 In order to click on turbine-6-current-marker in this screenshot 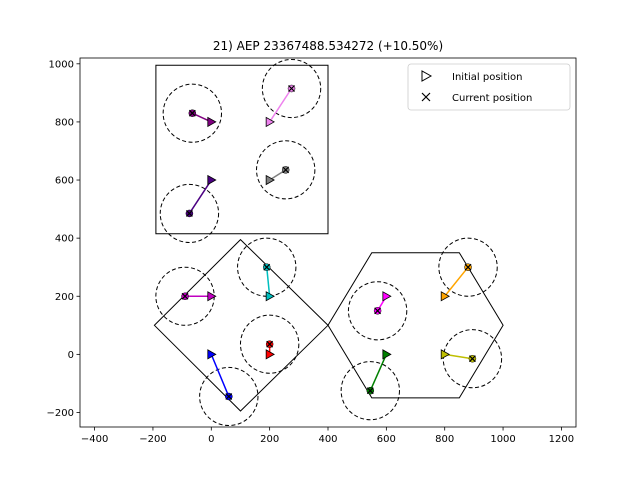, I will do `click(270, 344)`.